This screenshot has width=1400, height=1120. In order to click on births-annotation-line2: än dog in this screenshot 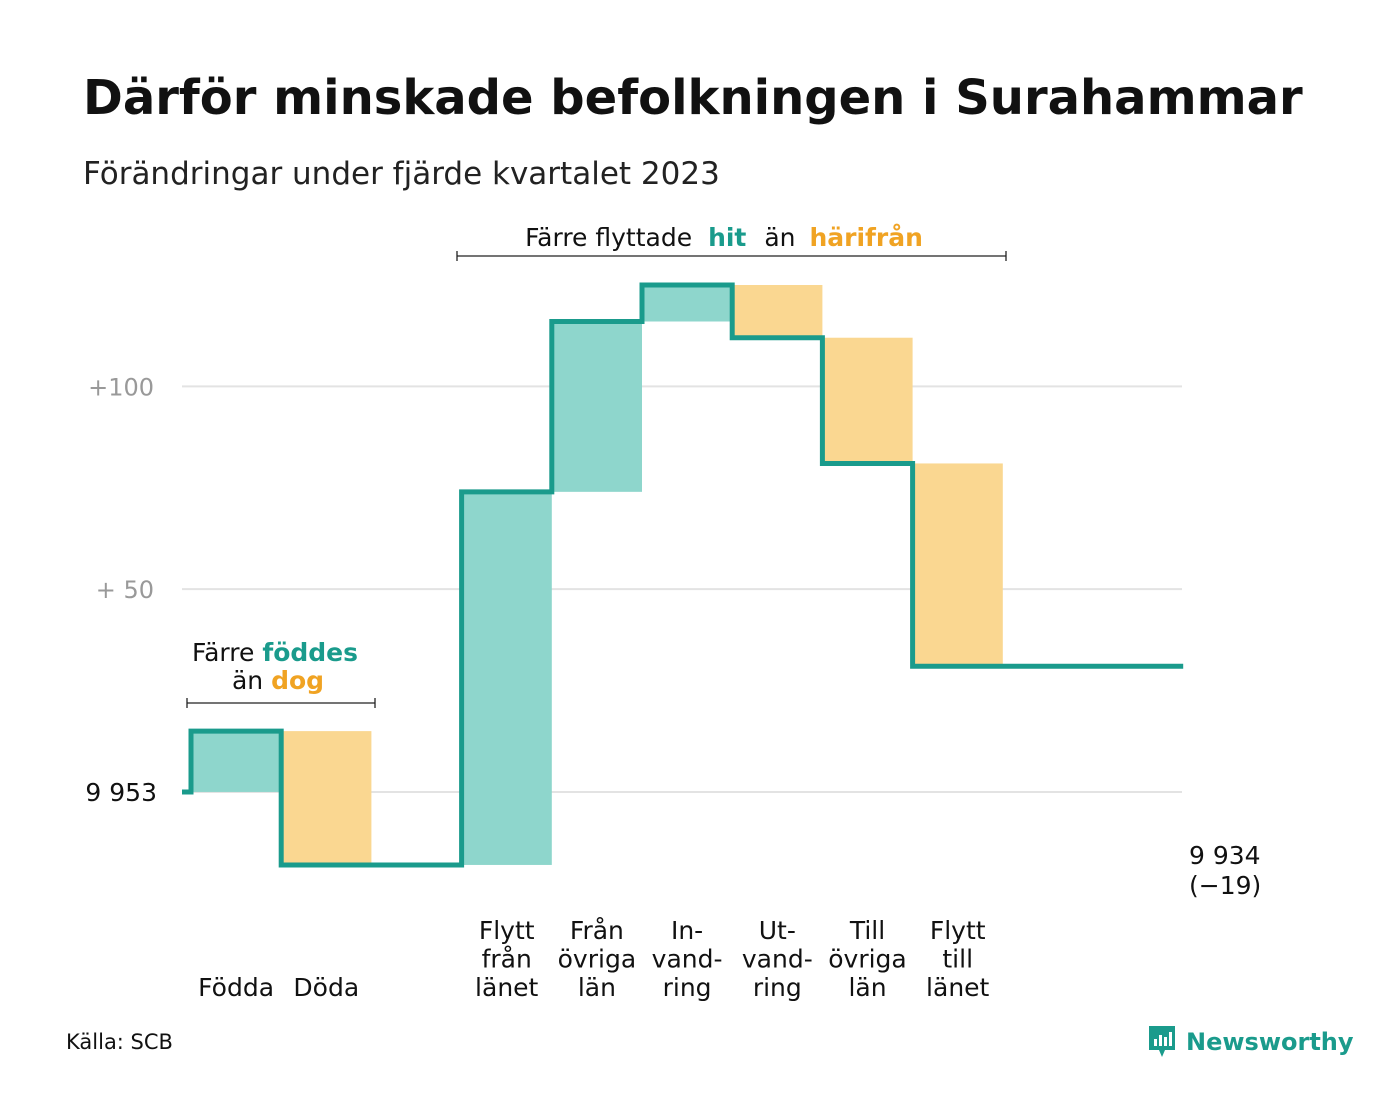, I will do `click(278, 680)`.